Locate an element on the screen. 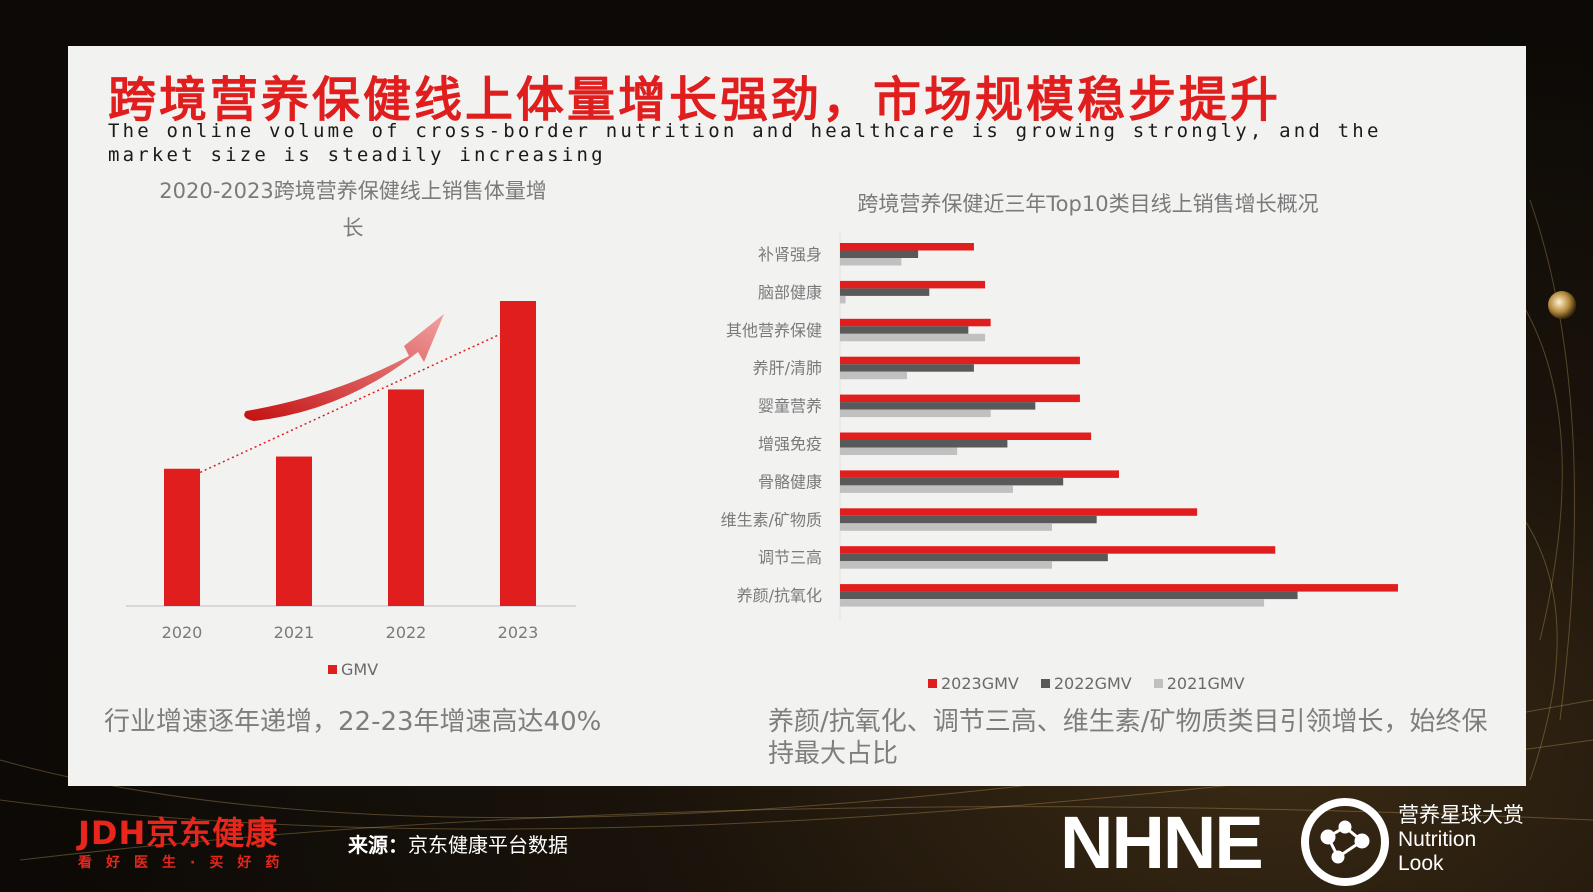 The width and height of the screenshot is (1593, 892). gmv-bar-2020 is located at coordinates (182, 537).